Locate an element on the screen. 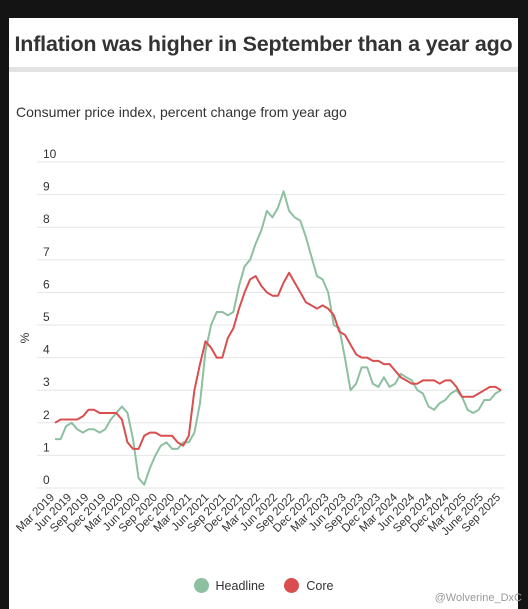 The image size is (528, 609). legend-swatch-headline is located at coordinates (201, 585).